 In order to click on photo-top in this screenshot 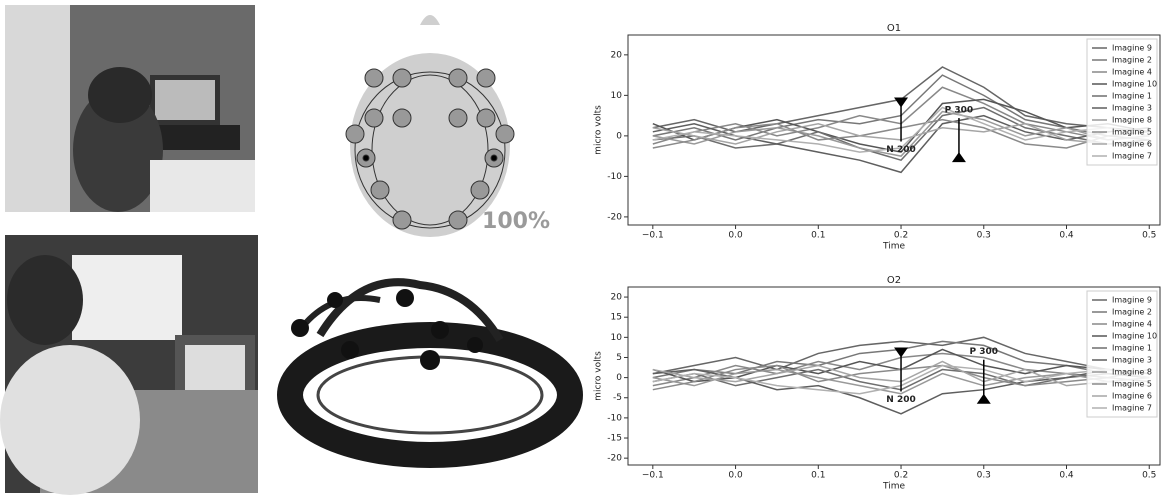, I will do `click(130, 108)`.